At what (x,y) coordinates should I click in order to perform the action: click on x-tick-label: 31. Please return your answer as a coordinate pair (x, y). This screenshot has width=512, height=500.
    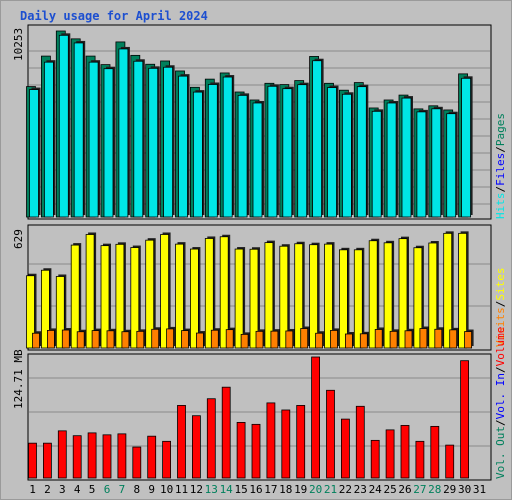
    Looking at the image, I should click on (479, 489).